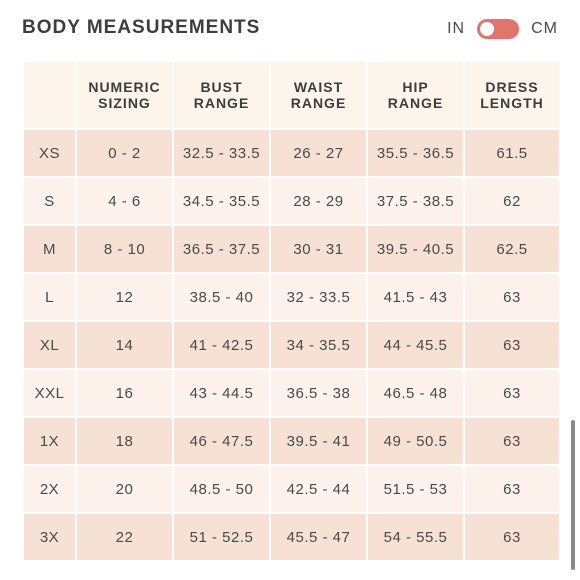  What do you see at coordinates (124, 489) in the screenshot?
I see `cell-numeric-sizing: 20` at bounding box center [124, 489].